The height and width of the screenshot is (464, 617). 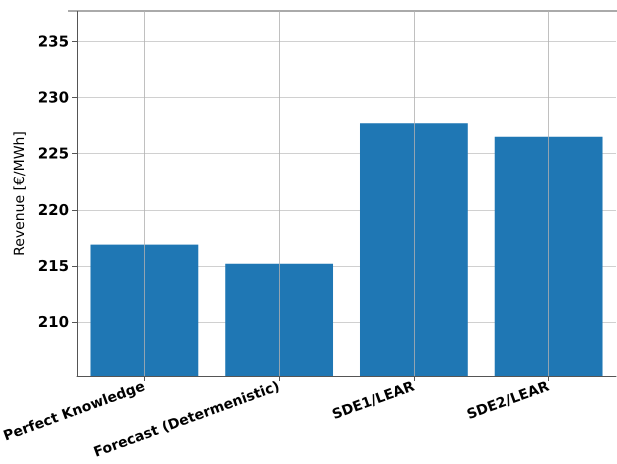 I want to click on y-tick-label: 230, so click(x=54, y=97).